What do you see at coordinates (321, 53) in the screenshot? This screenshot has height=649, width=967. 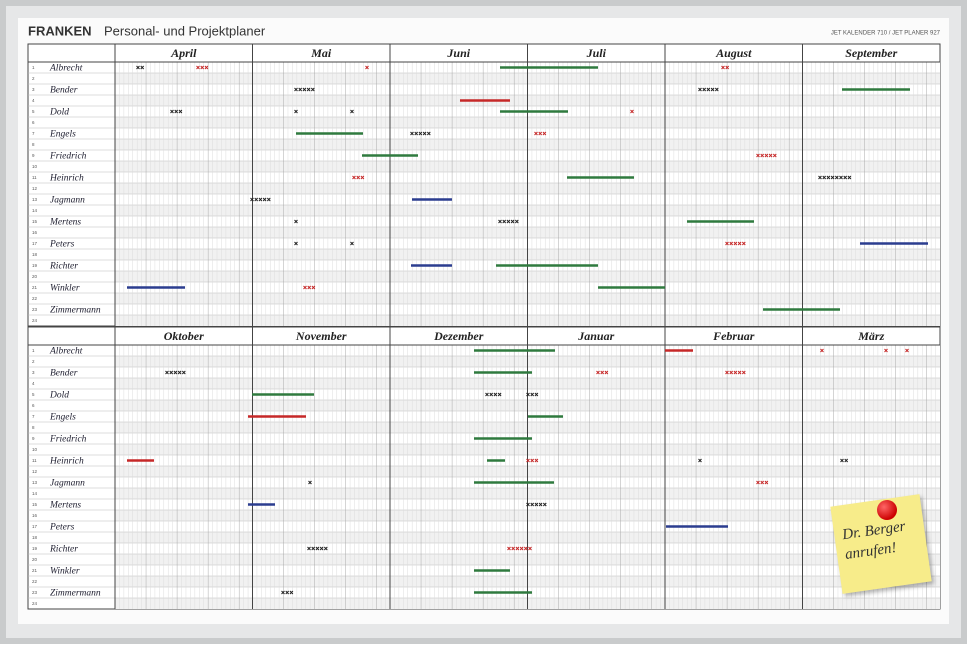 I see `month-label: Mai` at bounding box center [321, 53].